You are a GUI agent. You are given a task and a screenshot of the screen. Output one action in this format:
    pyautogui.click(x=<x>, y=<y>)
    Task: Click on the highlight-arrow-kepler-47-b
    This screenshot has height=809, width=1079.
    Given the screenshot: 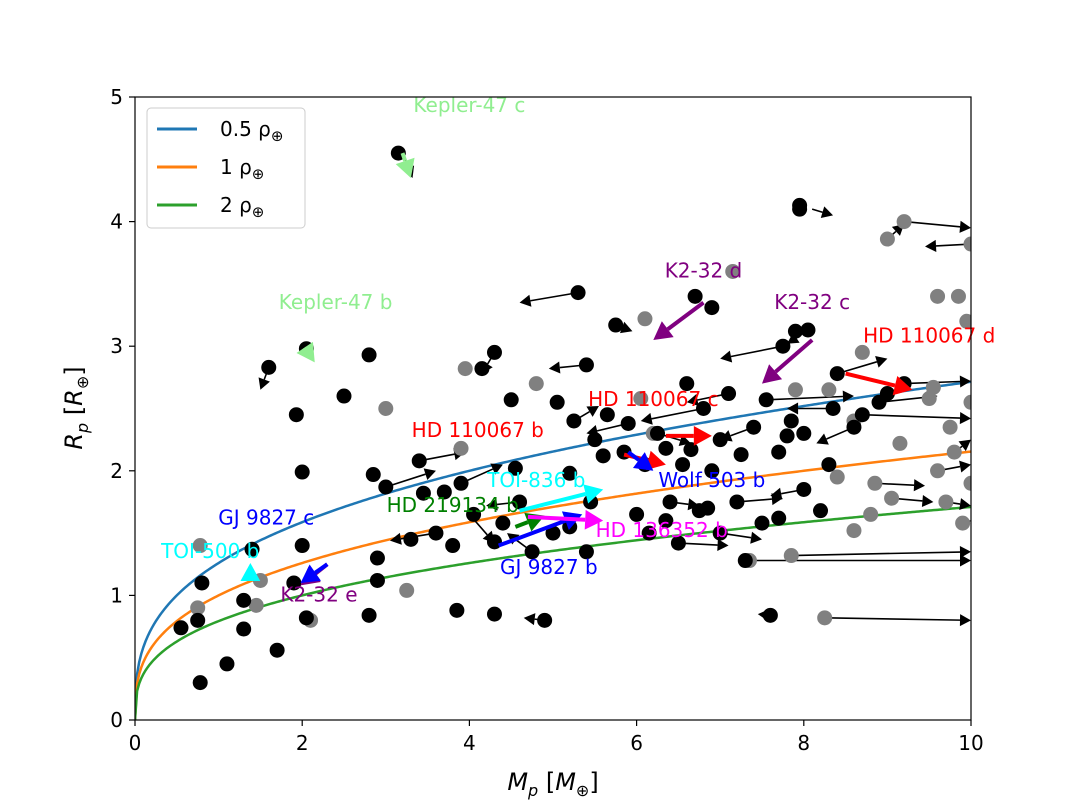 What is the action you would take?
    pyautogui.click(x=305, y=352)
    